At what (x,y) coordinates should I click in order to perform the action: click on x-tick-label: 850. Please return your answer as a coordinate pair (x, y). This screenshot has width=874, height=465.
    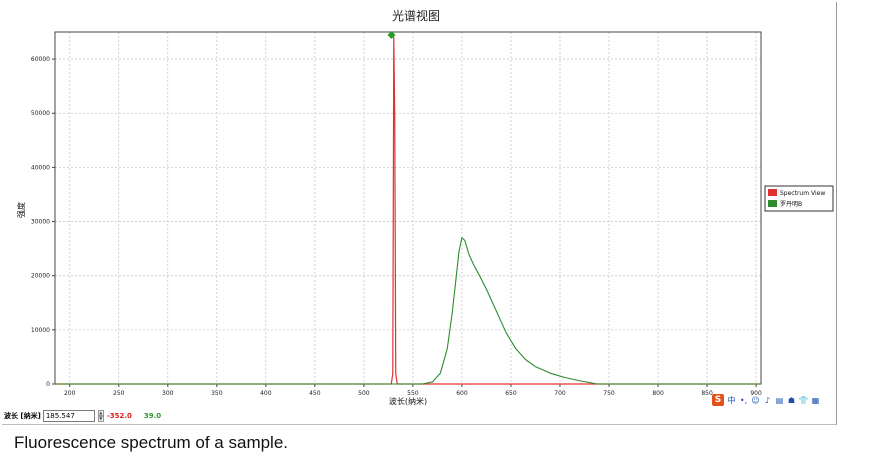
    Looking at the image, I should click on (707, 393).